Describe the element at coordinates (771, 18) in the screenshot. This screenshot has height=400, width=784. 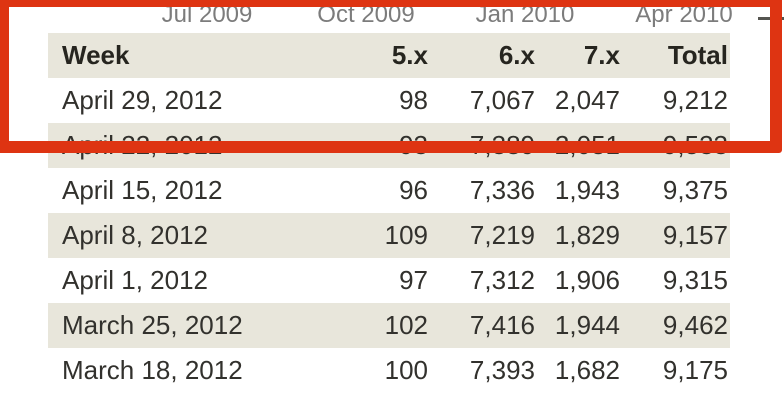
I see `axis-tick-fragment` at that location.